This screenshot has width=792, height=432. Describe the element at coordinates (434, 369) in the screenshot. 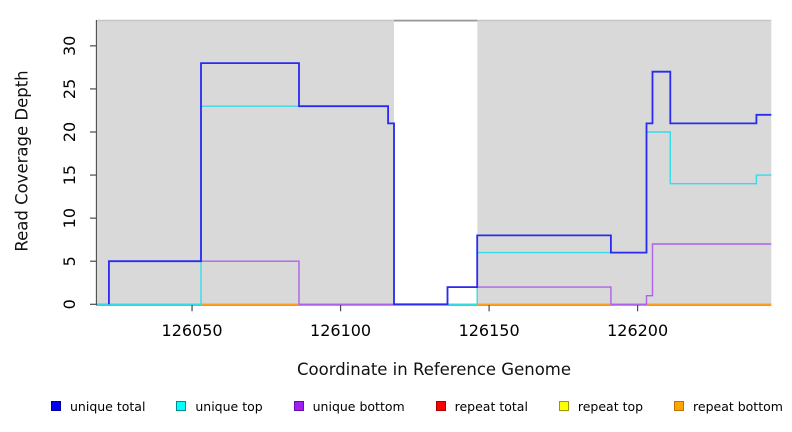

I see `x-axis-title: Coordinate in Reference Genome` at that location.